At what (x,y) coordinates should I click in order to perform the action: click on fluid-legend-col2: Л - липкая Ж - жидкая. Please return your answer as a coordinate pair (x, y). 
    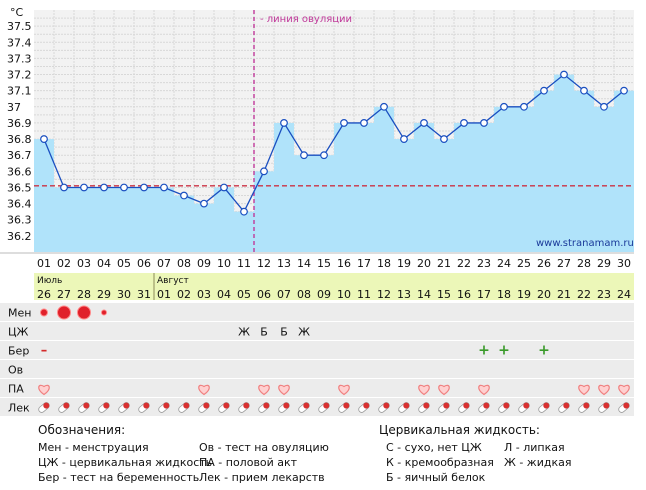
    Looking at the image, I should click on (537, 455).